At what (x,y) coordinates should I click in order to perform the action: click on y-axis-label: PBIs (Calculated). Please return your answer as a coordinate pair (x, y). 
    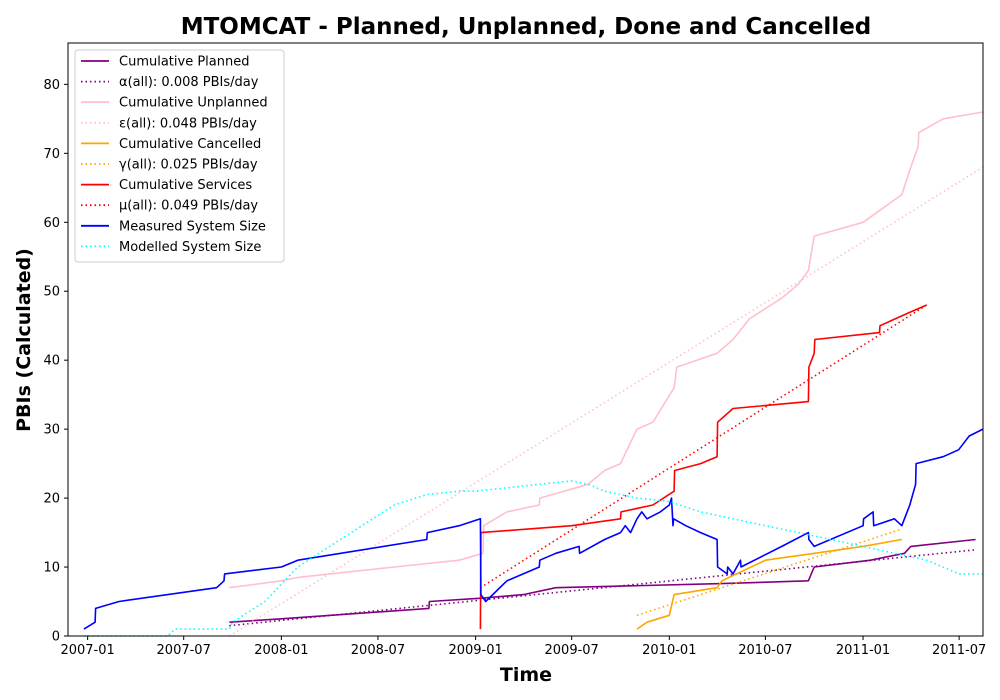
    Looking at the image, I should click on (24, 340).